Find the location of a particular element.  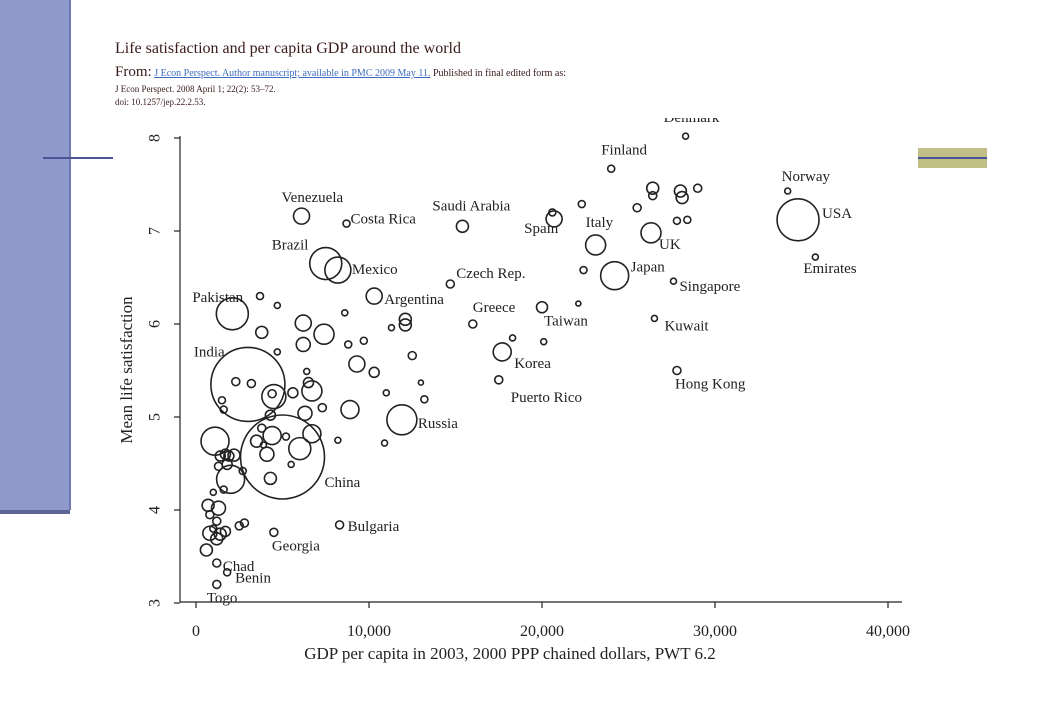

data-point-usa is located at coordinates (798, 220).